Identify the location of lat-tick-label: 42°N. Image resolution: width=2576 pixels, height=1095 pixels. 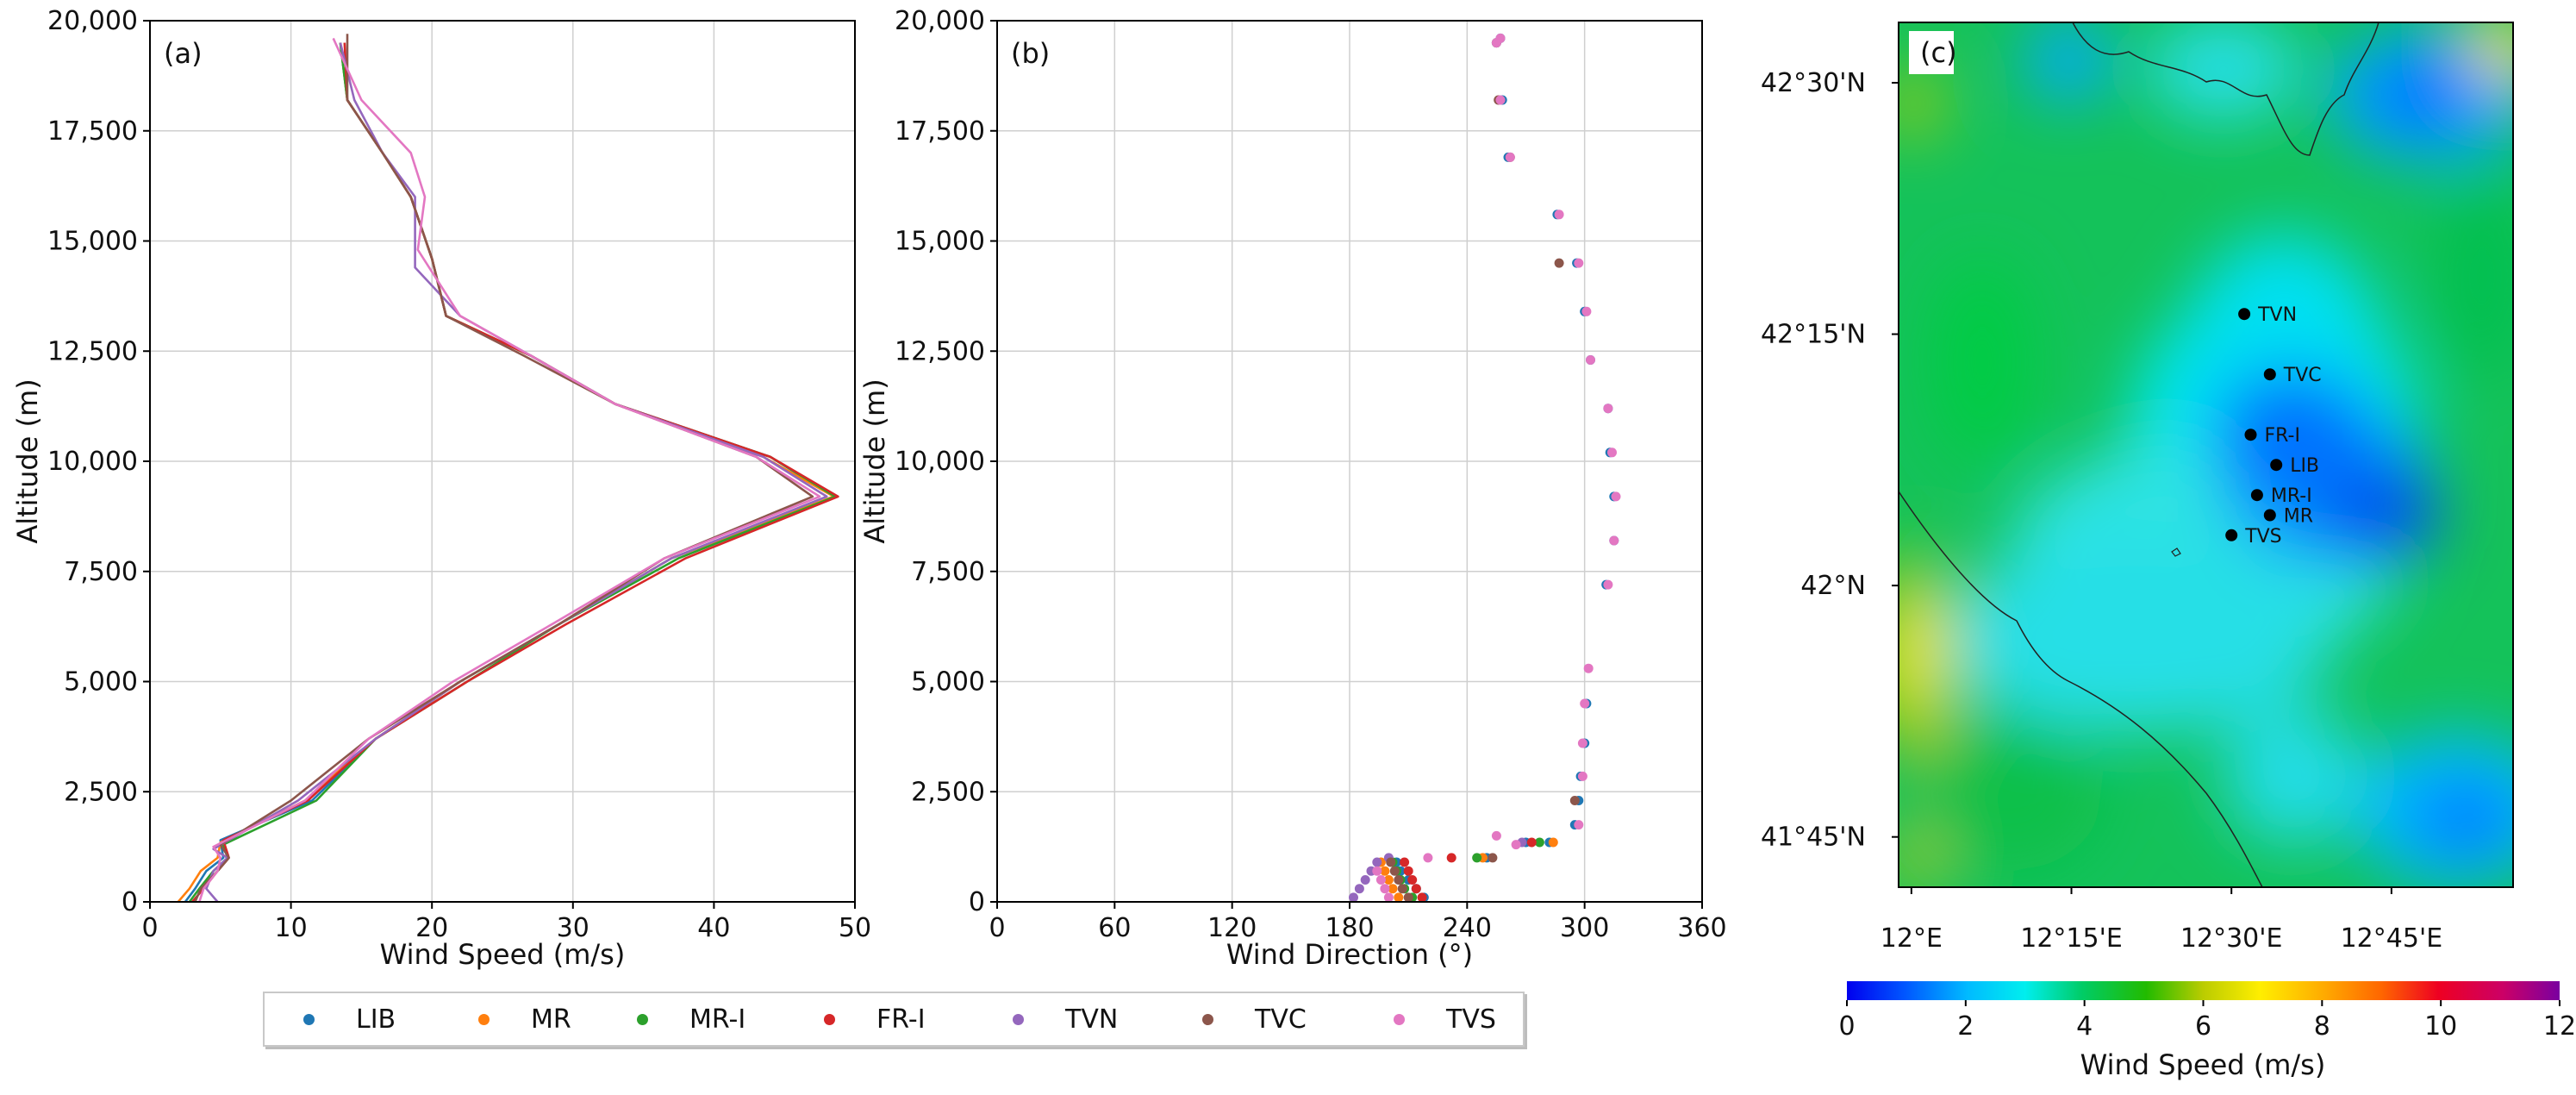
(1833, 586).